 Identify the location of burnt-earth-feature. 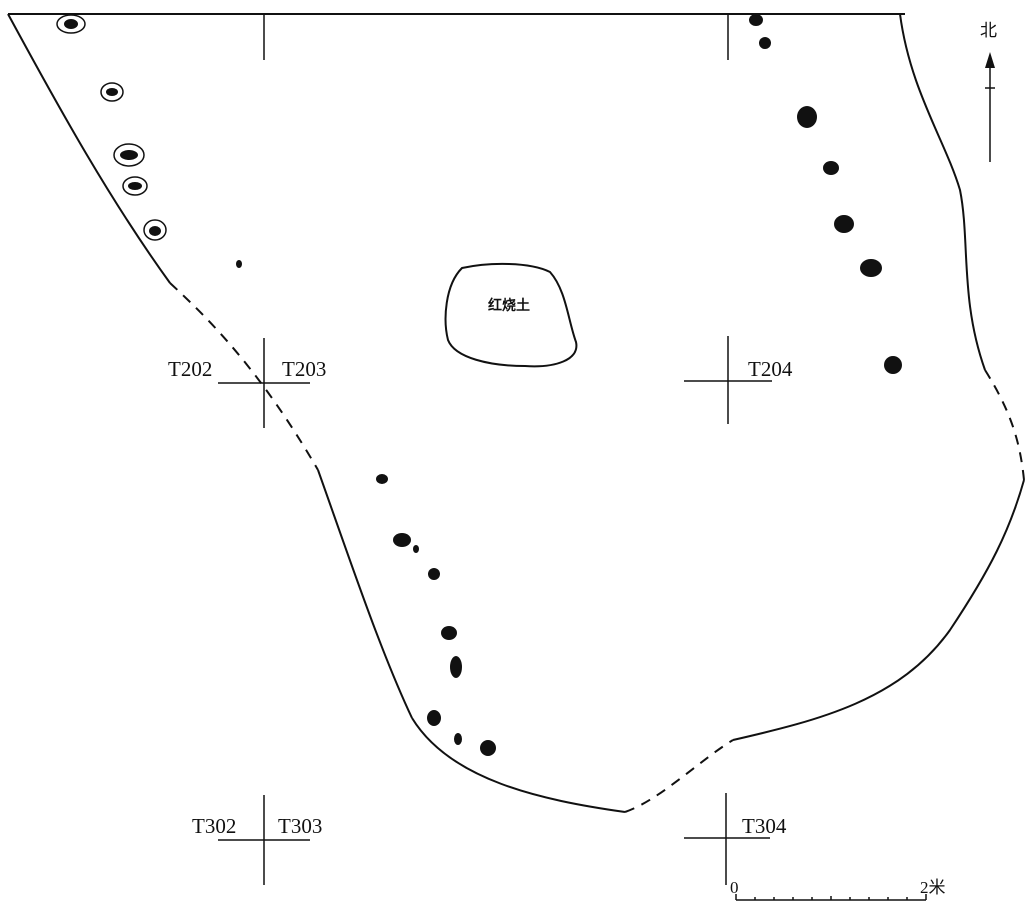
(511, 315).